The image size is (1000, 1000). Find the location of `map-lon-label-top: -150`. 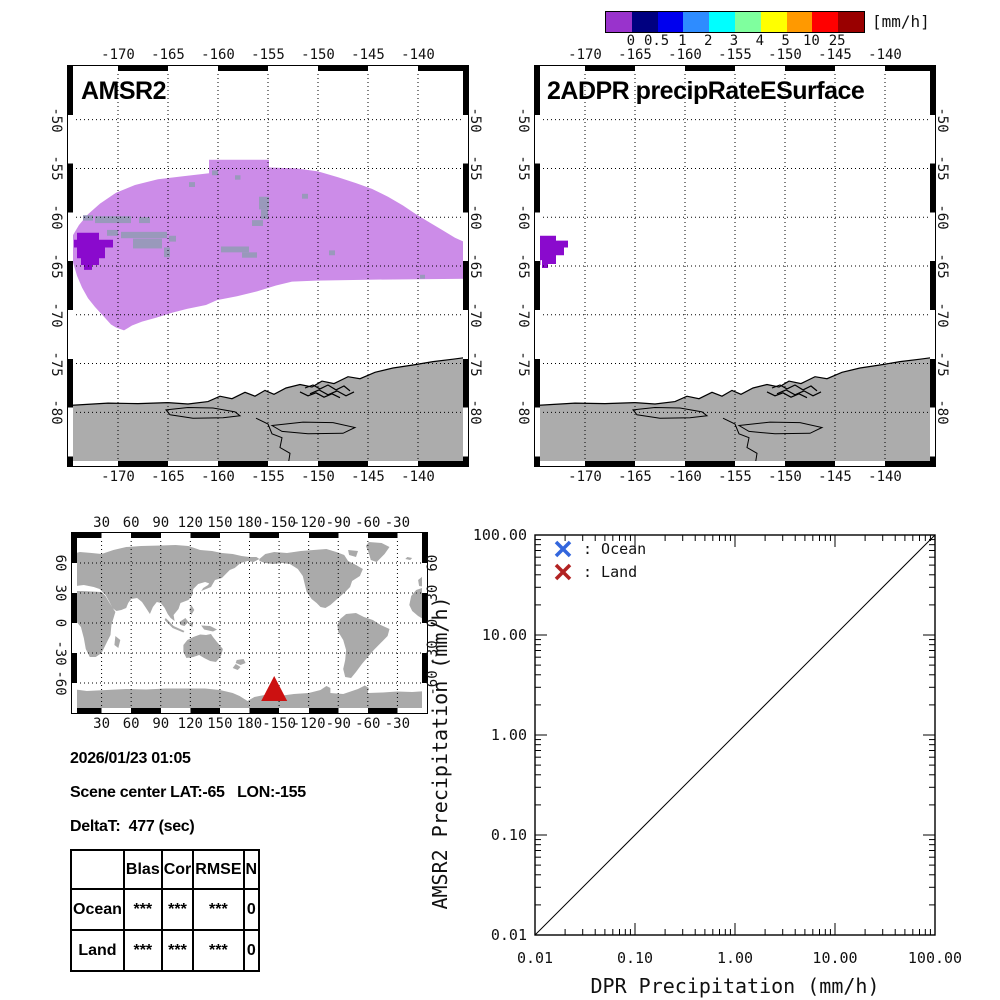

map-lon-label-top: -150 is located at coordinates (318, 55).